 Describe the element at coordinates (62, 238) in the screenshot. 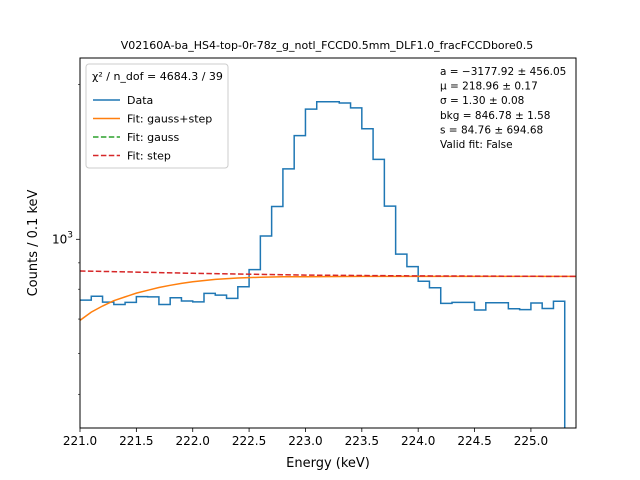

I see `y-tick-label: 103` at that location.